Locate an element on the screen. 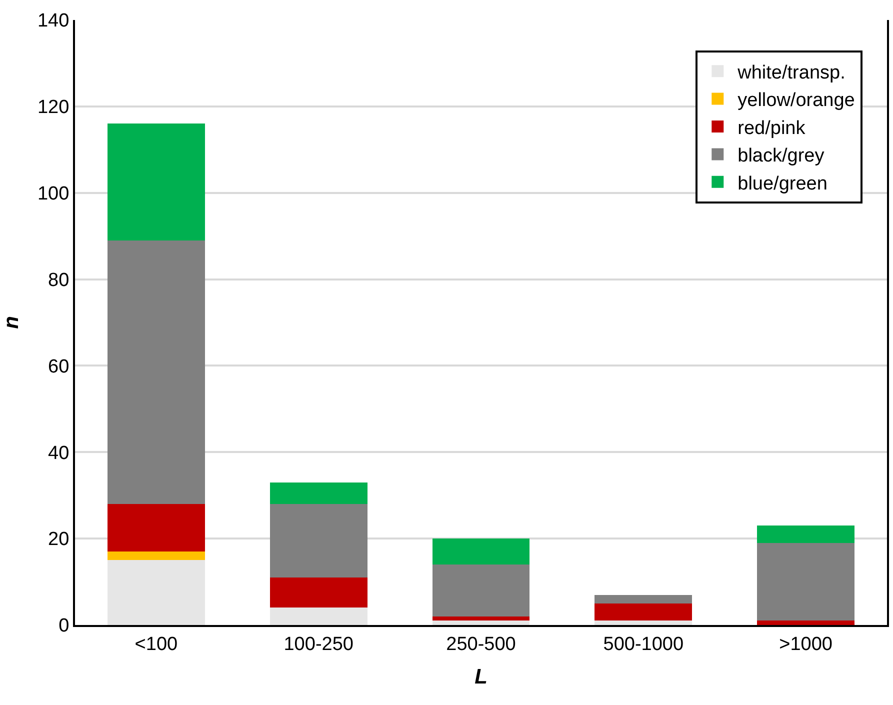 The height and width of the screenshot is (705, 893). y-tick-label: 140 is located at coordinates (53, 21).